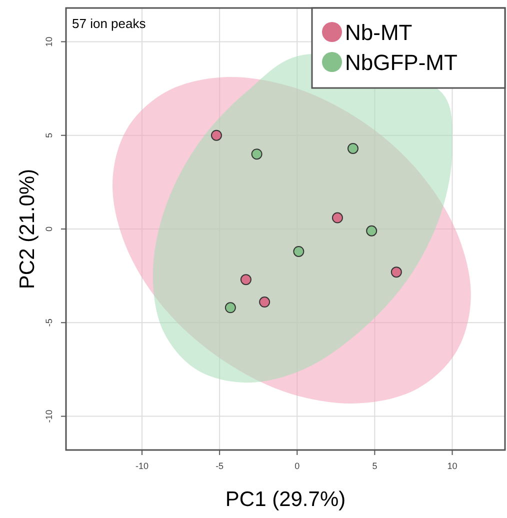 This screenshot has height=518, width=507. Describe the element at coordinates (27, 229) in the screenshot. I see `y-axis-title: PC2 (21.0%)` at that location.